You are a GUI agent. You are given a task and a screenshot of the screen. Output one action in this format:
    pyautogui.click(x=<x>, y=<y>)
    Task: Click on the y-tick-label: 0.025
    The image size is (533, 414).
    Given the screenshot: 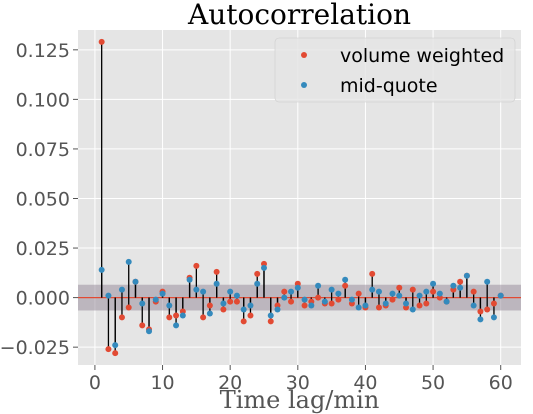 What is the action you would take?
    pyautogui.click(x=43, y=249)
    